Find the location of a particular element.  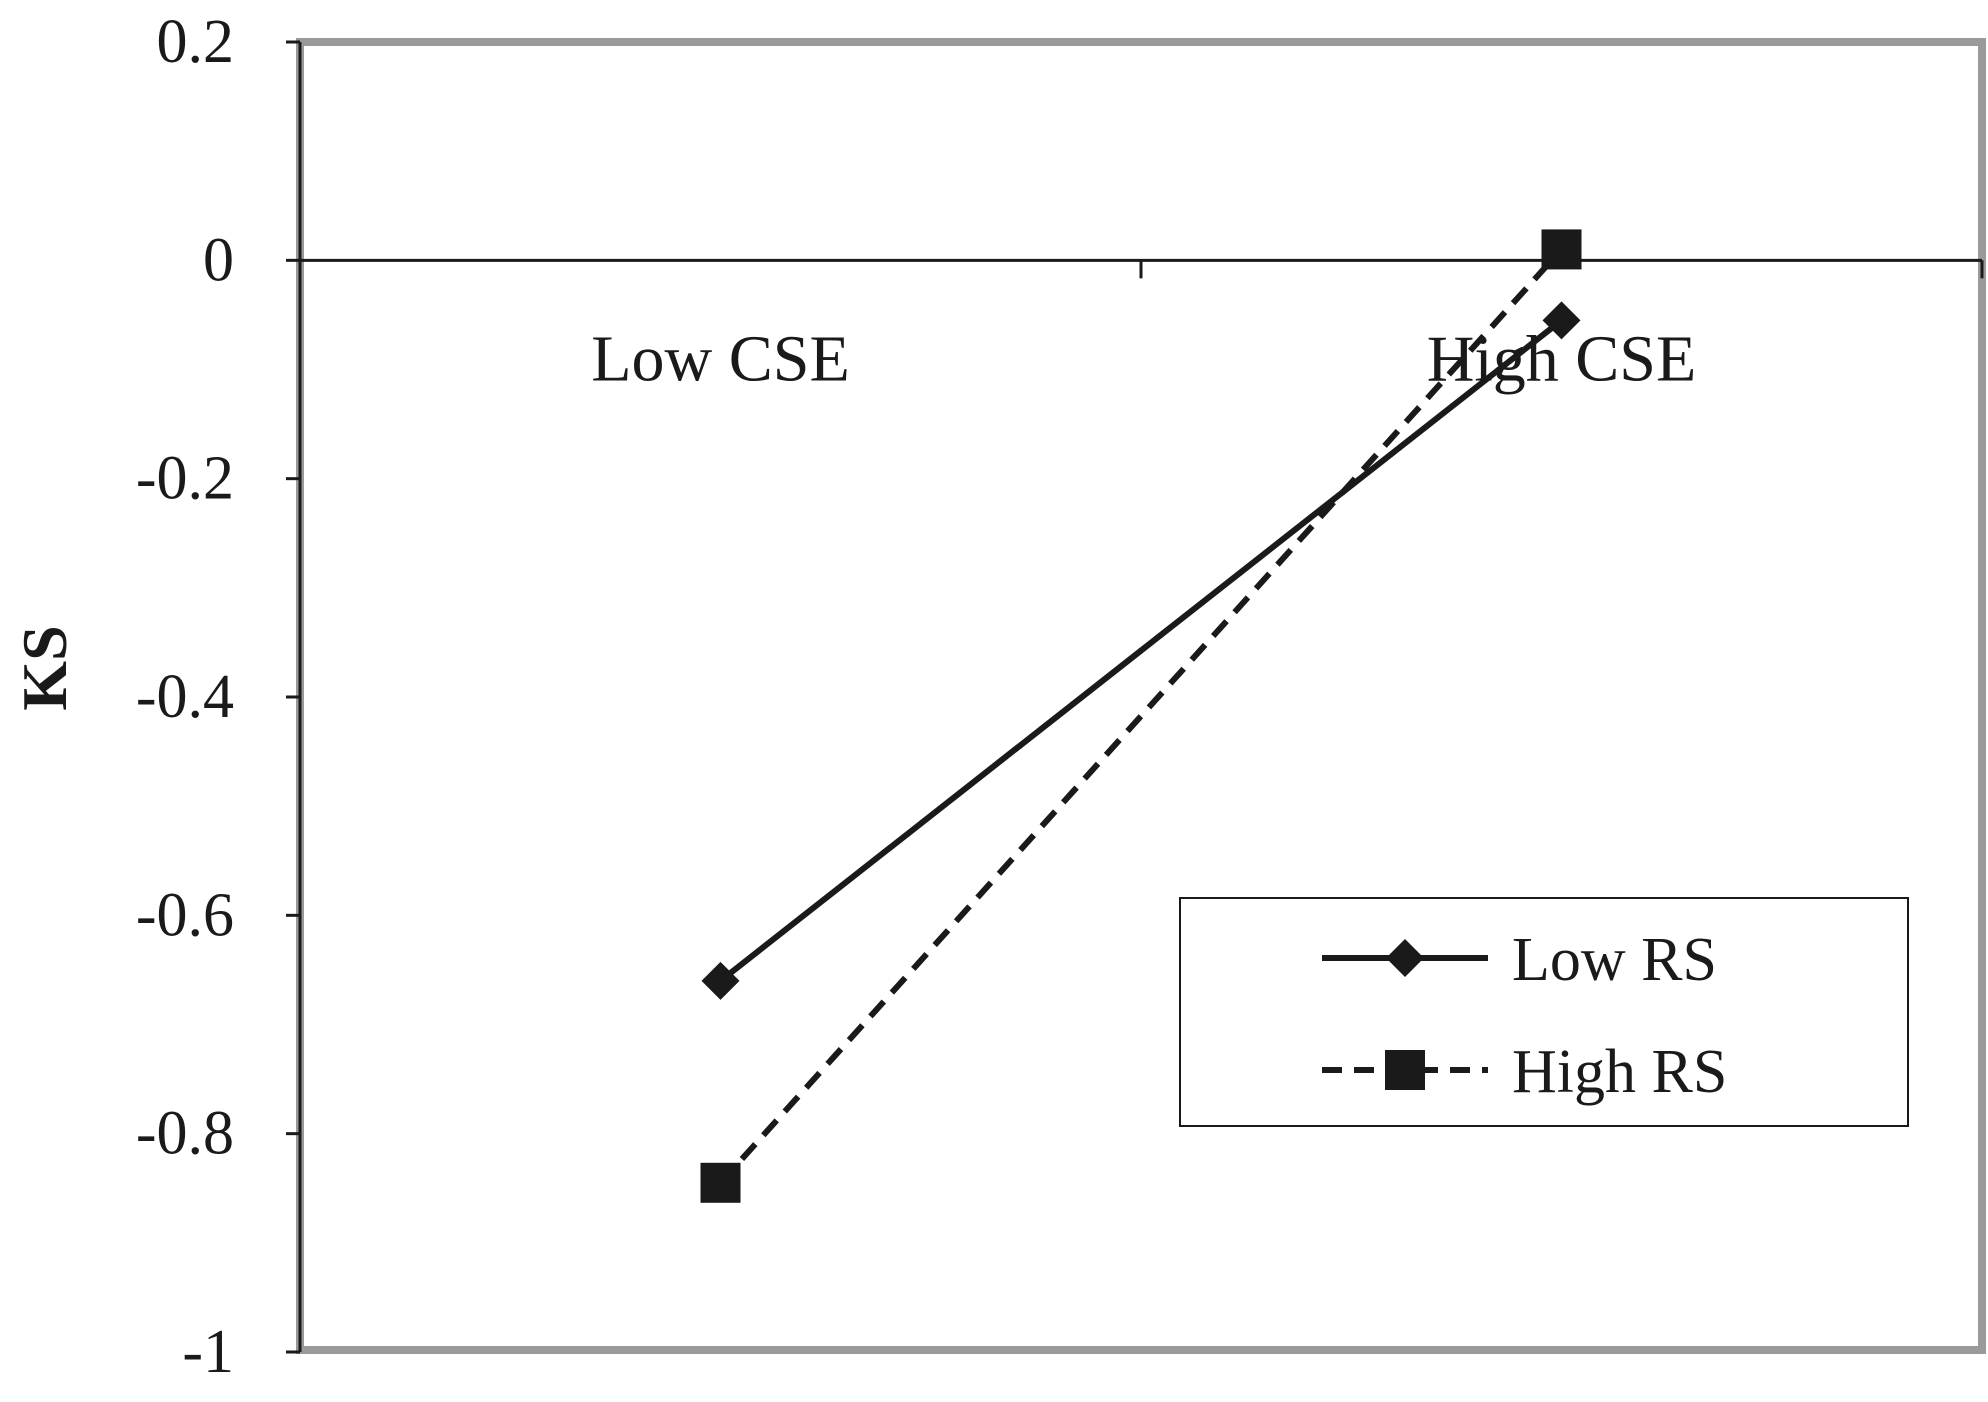

y-ticks: 0.2 0 -0.2 -0.4 -0.6 -0.8 -1 is located at coordinates (218, 697).